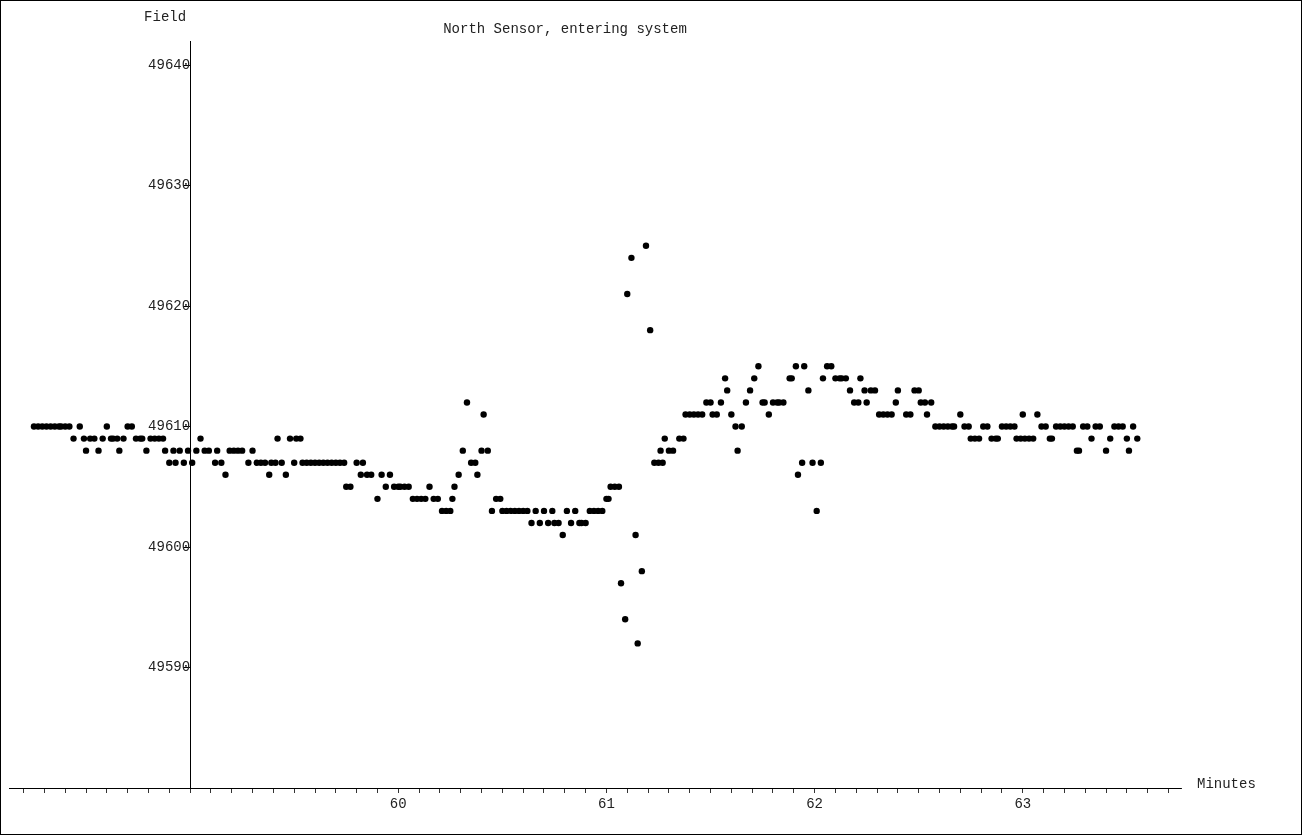  Describe the element at coordinates (169, 64) in the screenshot. I see `y-tick-label: 49640` at that location.